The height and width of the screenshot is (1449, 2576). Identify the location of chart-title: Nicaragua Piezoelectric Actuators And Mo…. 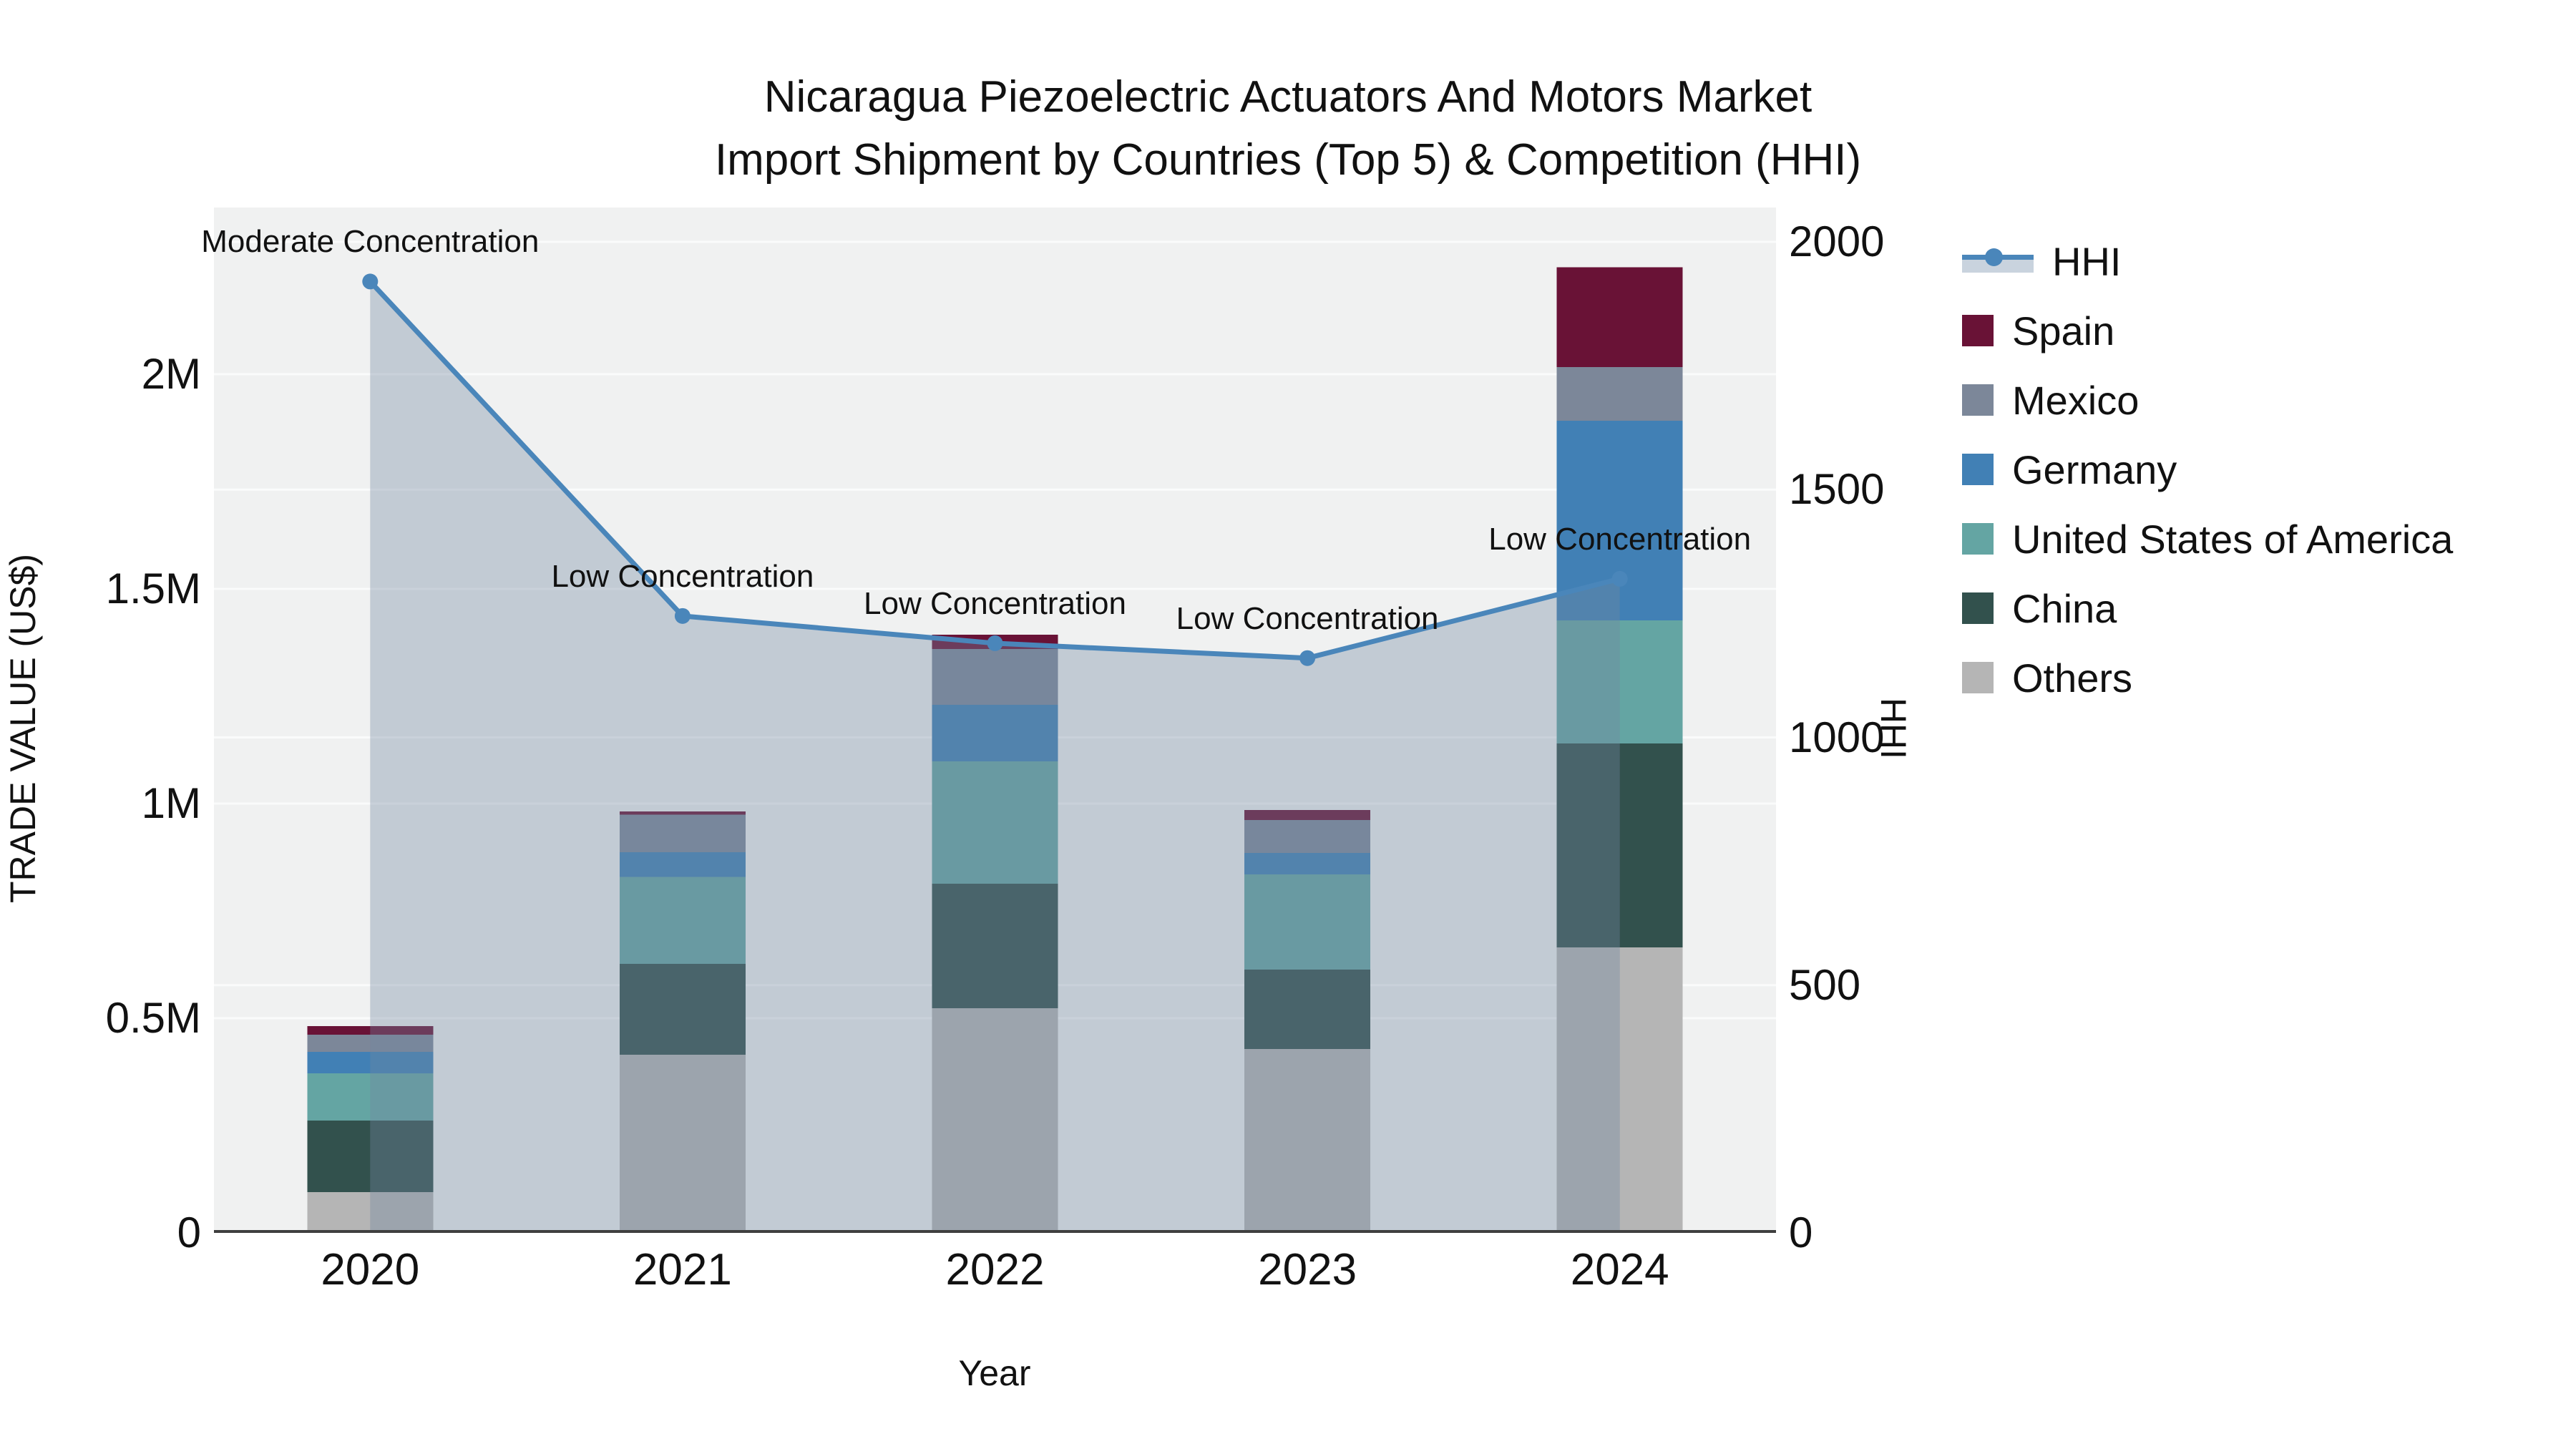
(1288, 129).